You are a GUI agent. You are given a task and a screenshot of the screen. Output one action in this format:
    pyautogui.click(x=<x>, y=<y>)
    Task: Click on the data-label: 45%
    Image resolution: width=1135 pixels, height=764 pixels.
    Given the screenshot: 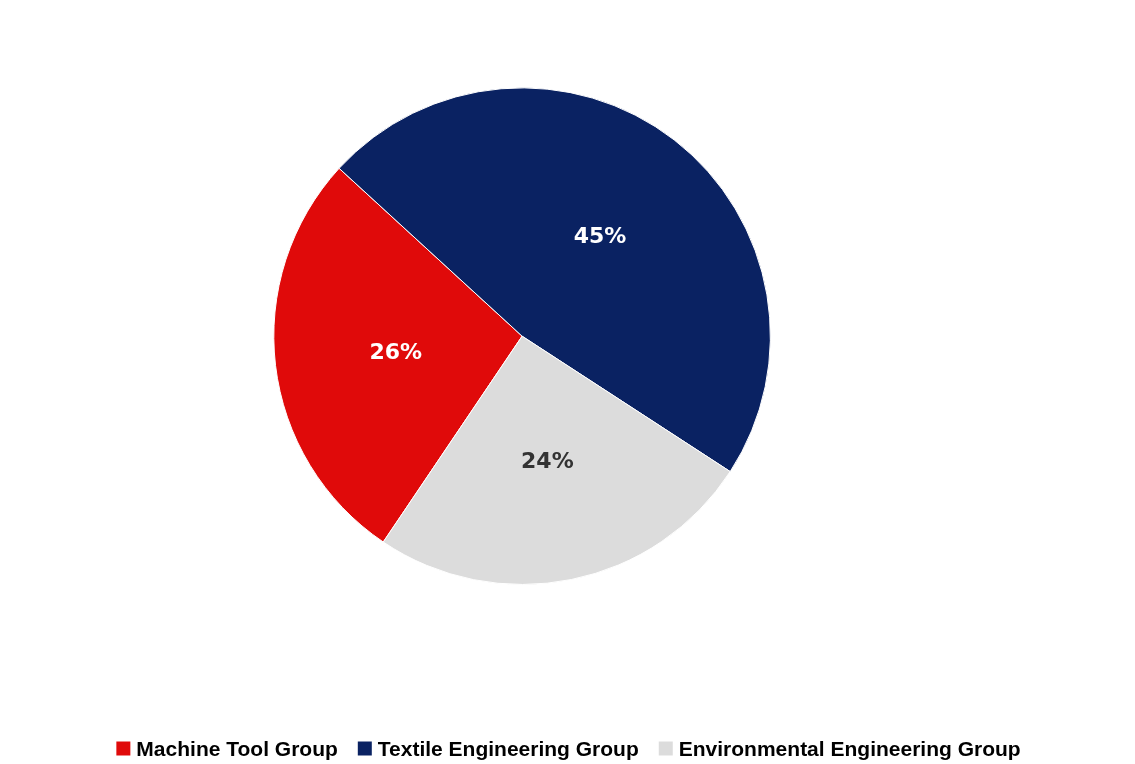 What is the action you would take?
    pyautogui.click(x=600, y=236)
    